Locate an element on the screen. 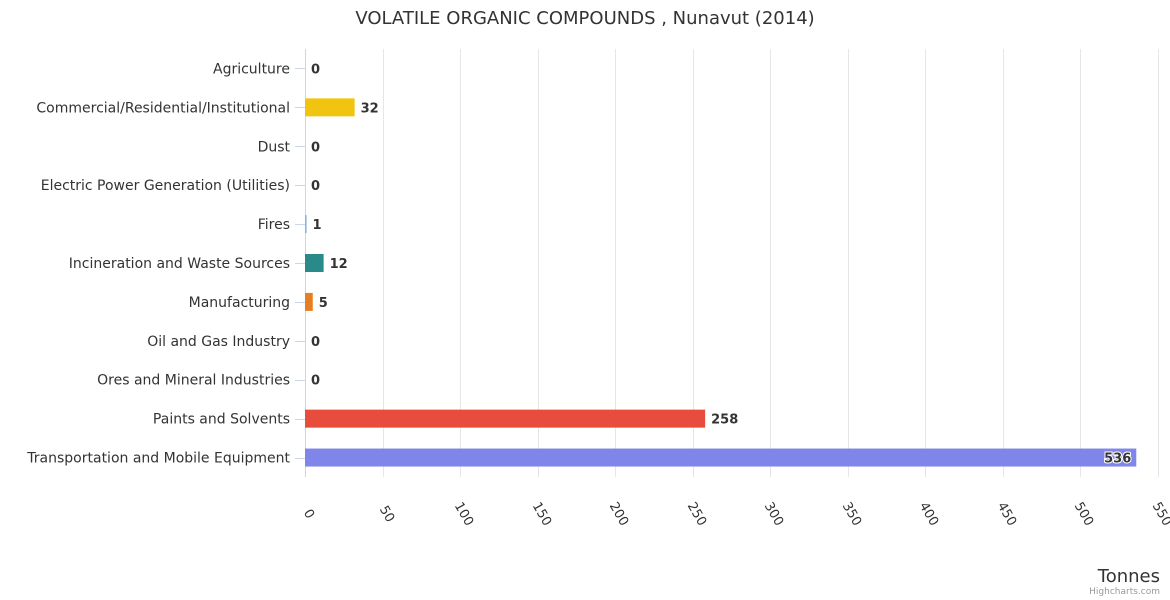  x-tick-label: 400 is located at coordinates (928, 514).